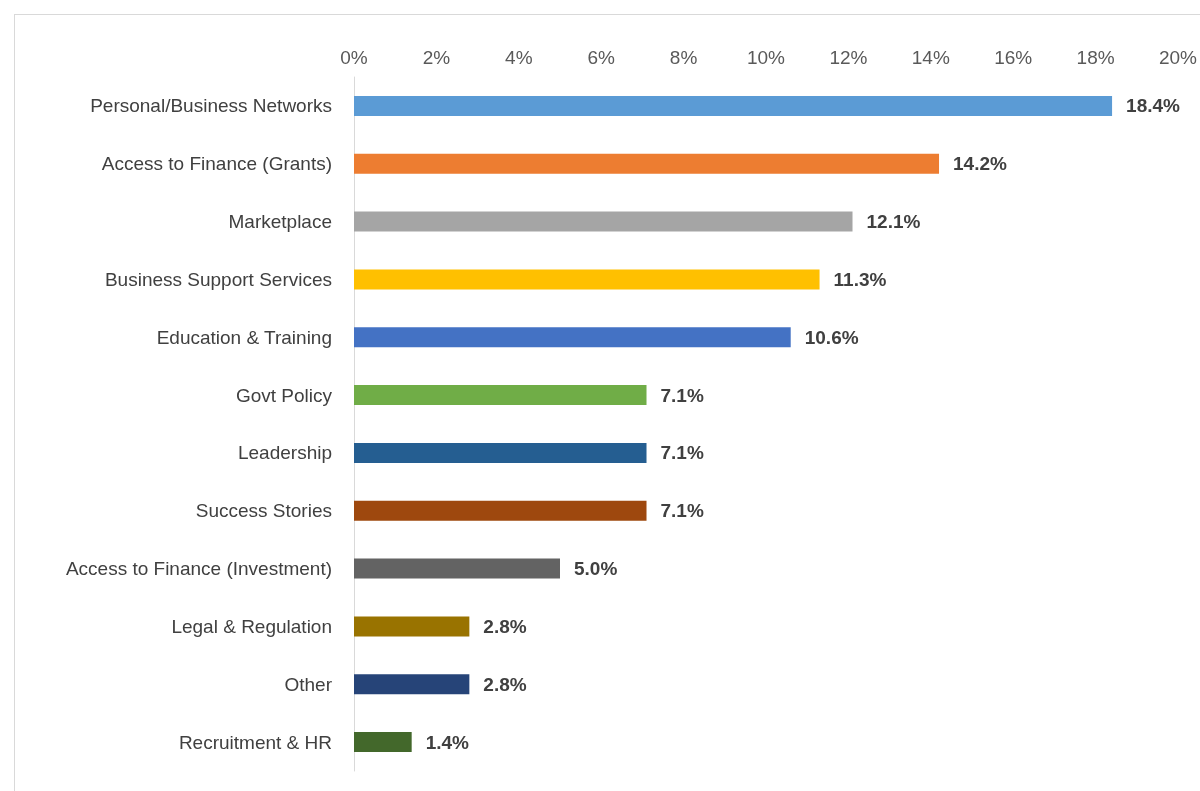 The height and width of the screenshot is (791, 1200). Describe the element at coordinates (216, 164) in the screenshot. I see `y-tick-label: Access to Finance (Grants)` at that location.